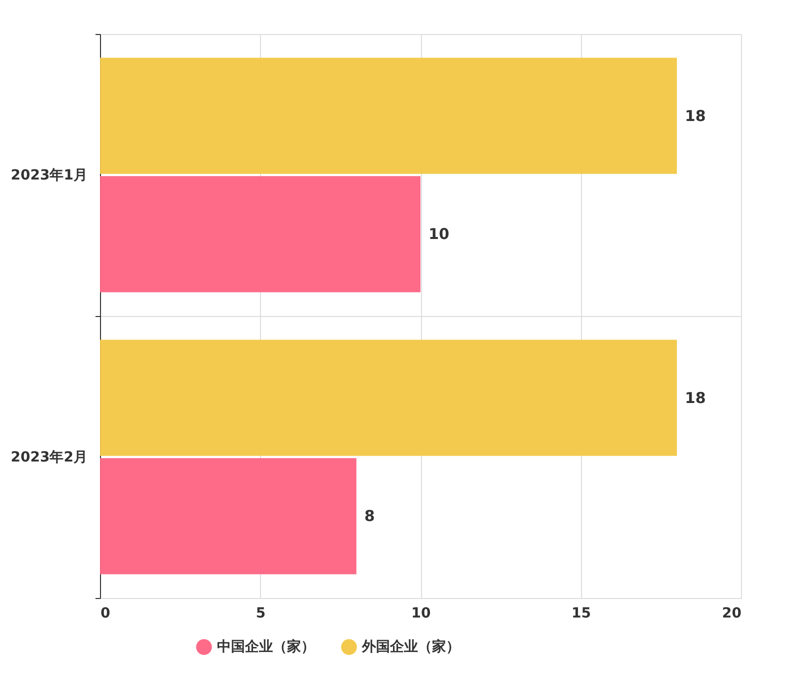 This screenshot has width=800, height=680. What do you see at coordinates (421, 614) in the screenshot?
I see `x-tick-label: 10` at bounding box center [421, 614].